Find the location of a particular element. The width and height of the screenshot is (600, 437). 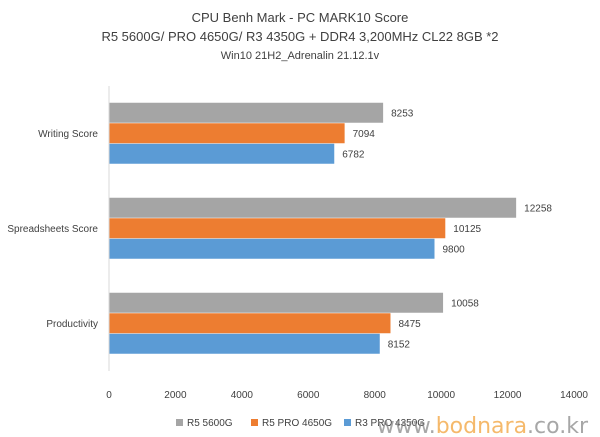

data-label: 8253 is located at coordinates (402, 114).